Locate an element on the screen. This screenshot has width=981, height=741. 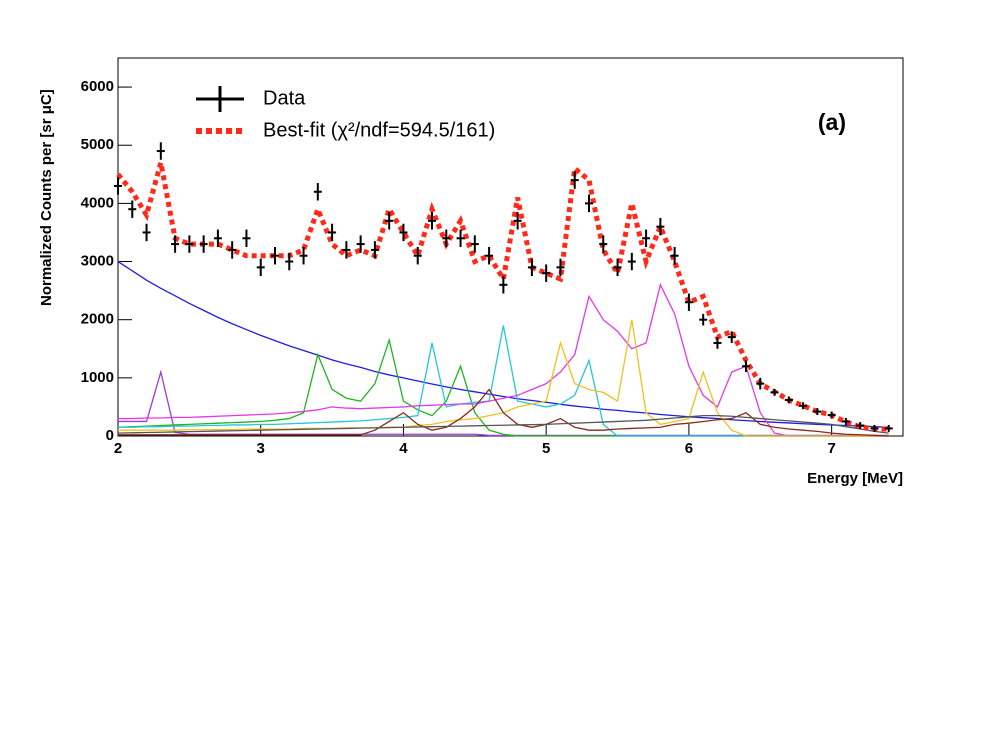
x-tick-label: 4 is located at coordinates (403, 448).